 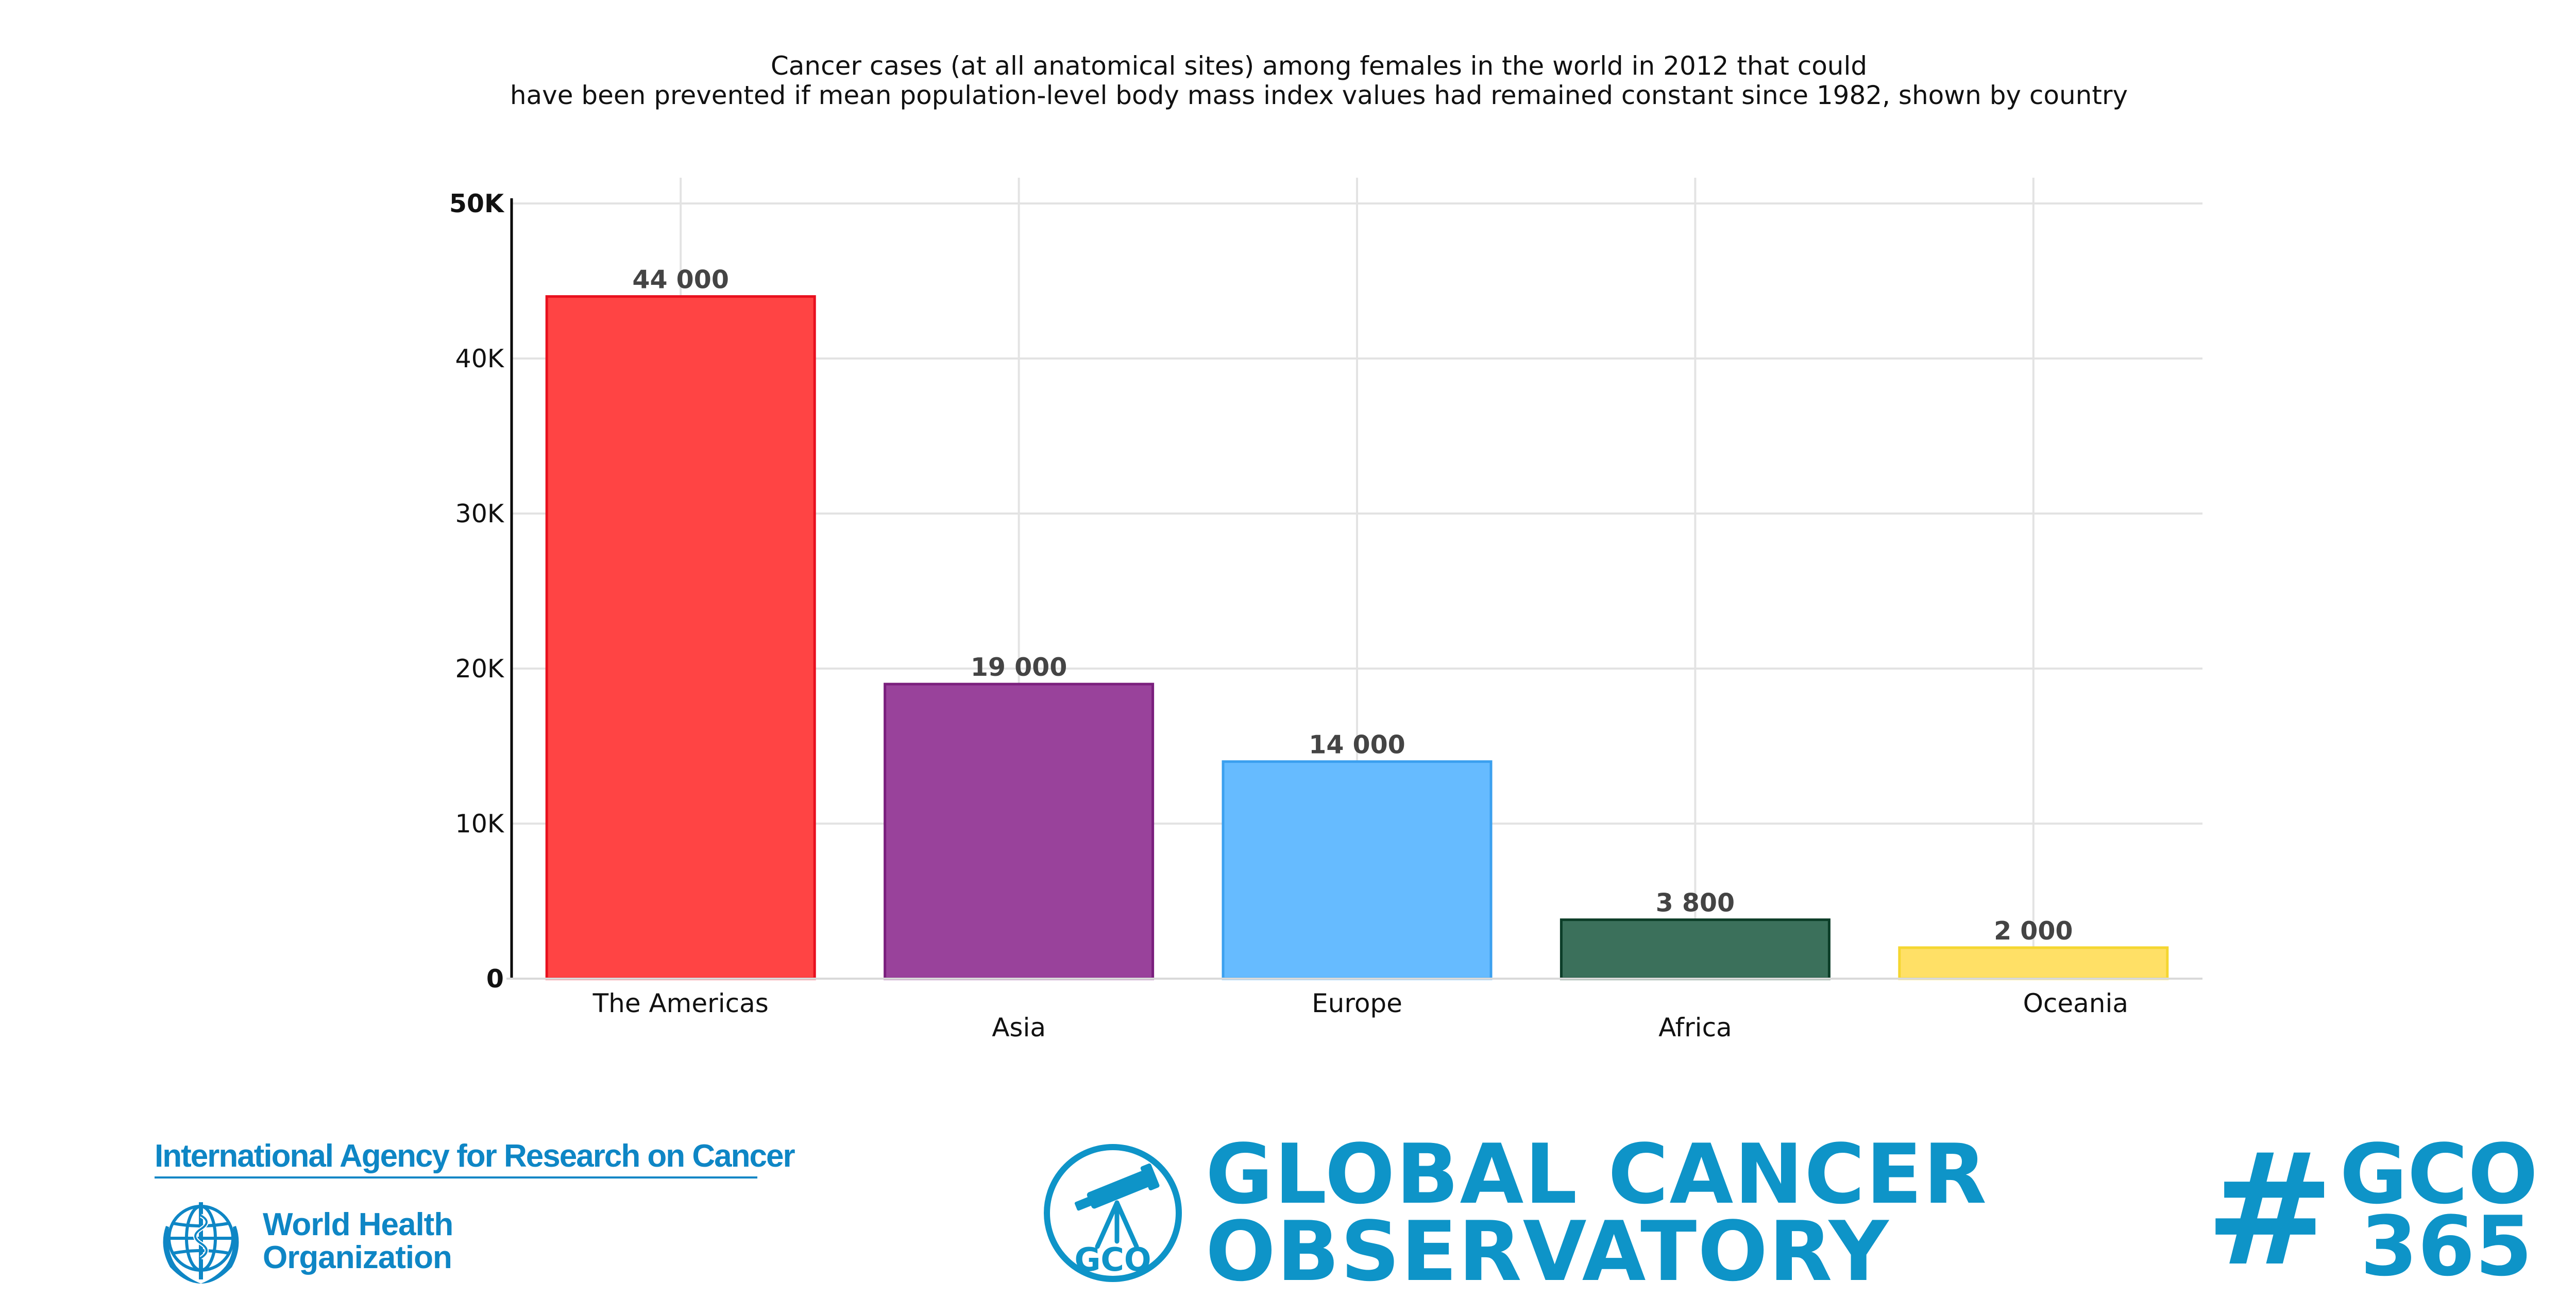 I want to click on bar-value-label: 19 000, so click(x=1019, y=667).